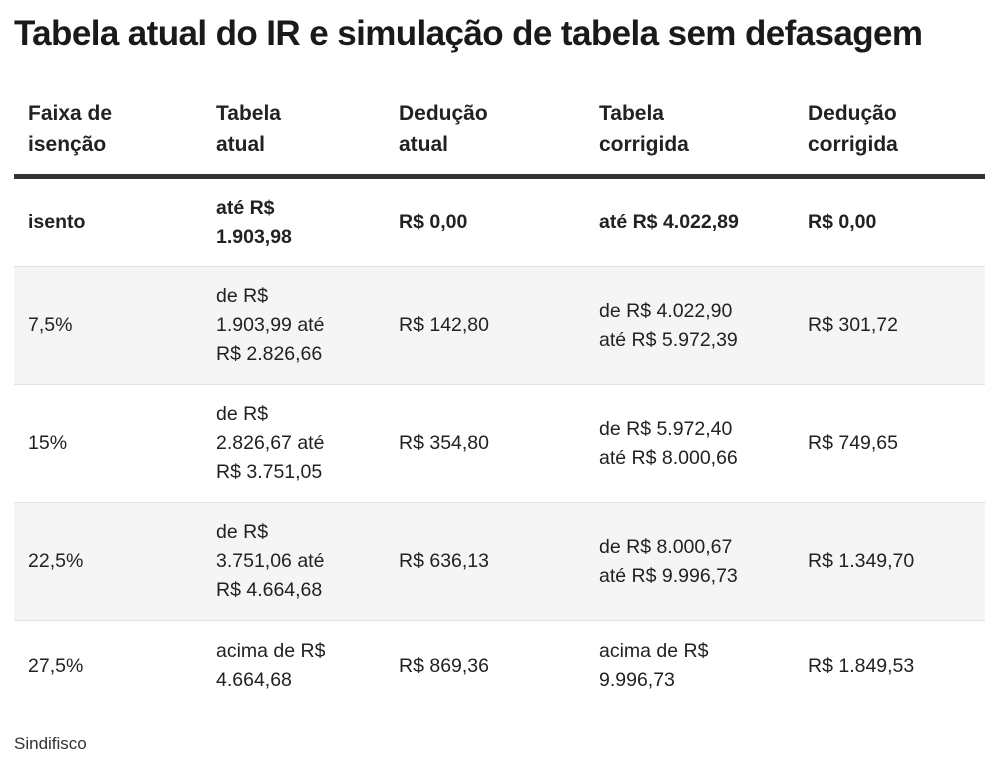 This screenshot has width=1000, height=781. I want to click on cell-line: 1.903,98, so click(254, 236).